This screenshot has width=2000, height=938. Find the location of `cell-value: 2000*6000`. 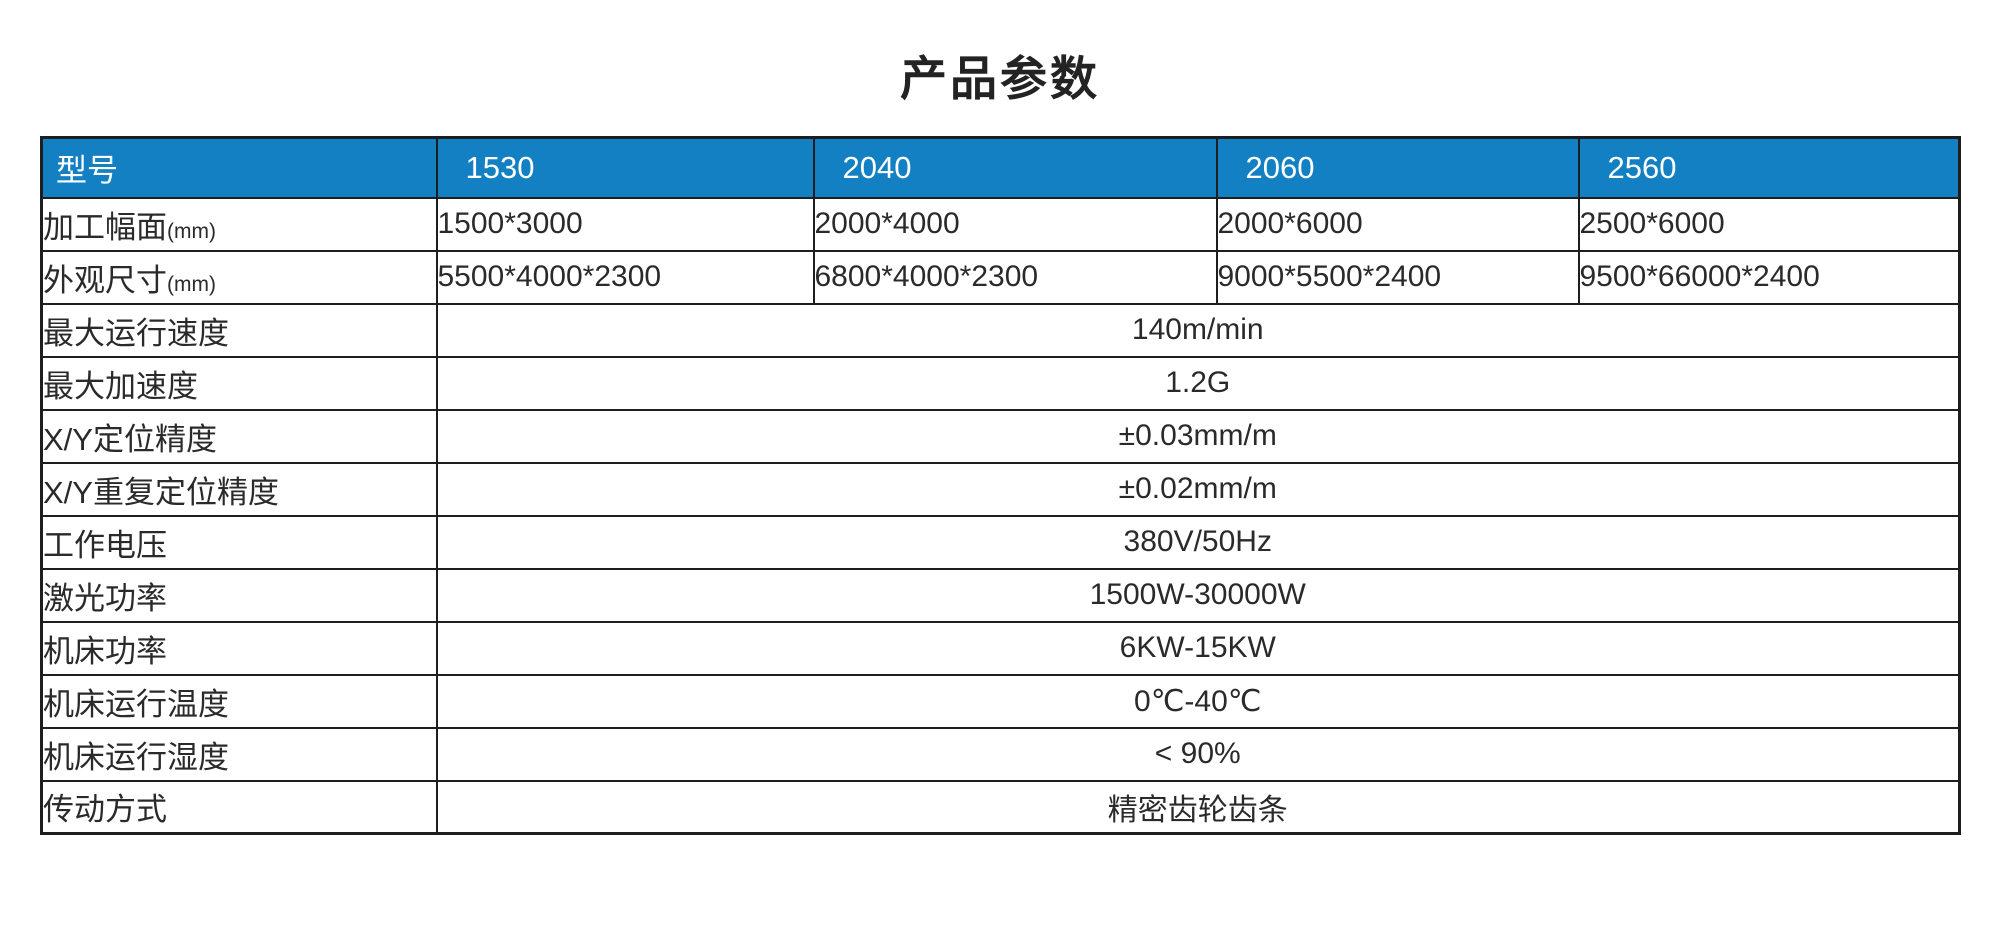

cell-value: 2000*6000 is located at coordinates (1397, 224).